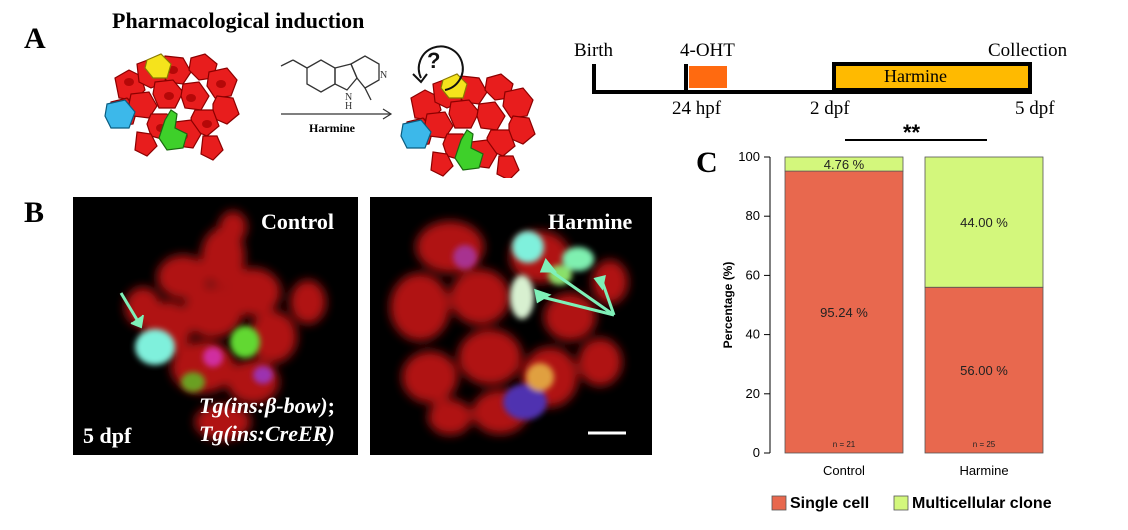 This screenshot has height=530, width=1128. I want to click on timeline-label-4-oht: 4-OHT, so click(707, 50).